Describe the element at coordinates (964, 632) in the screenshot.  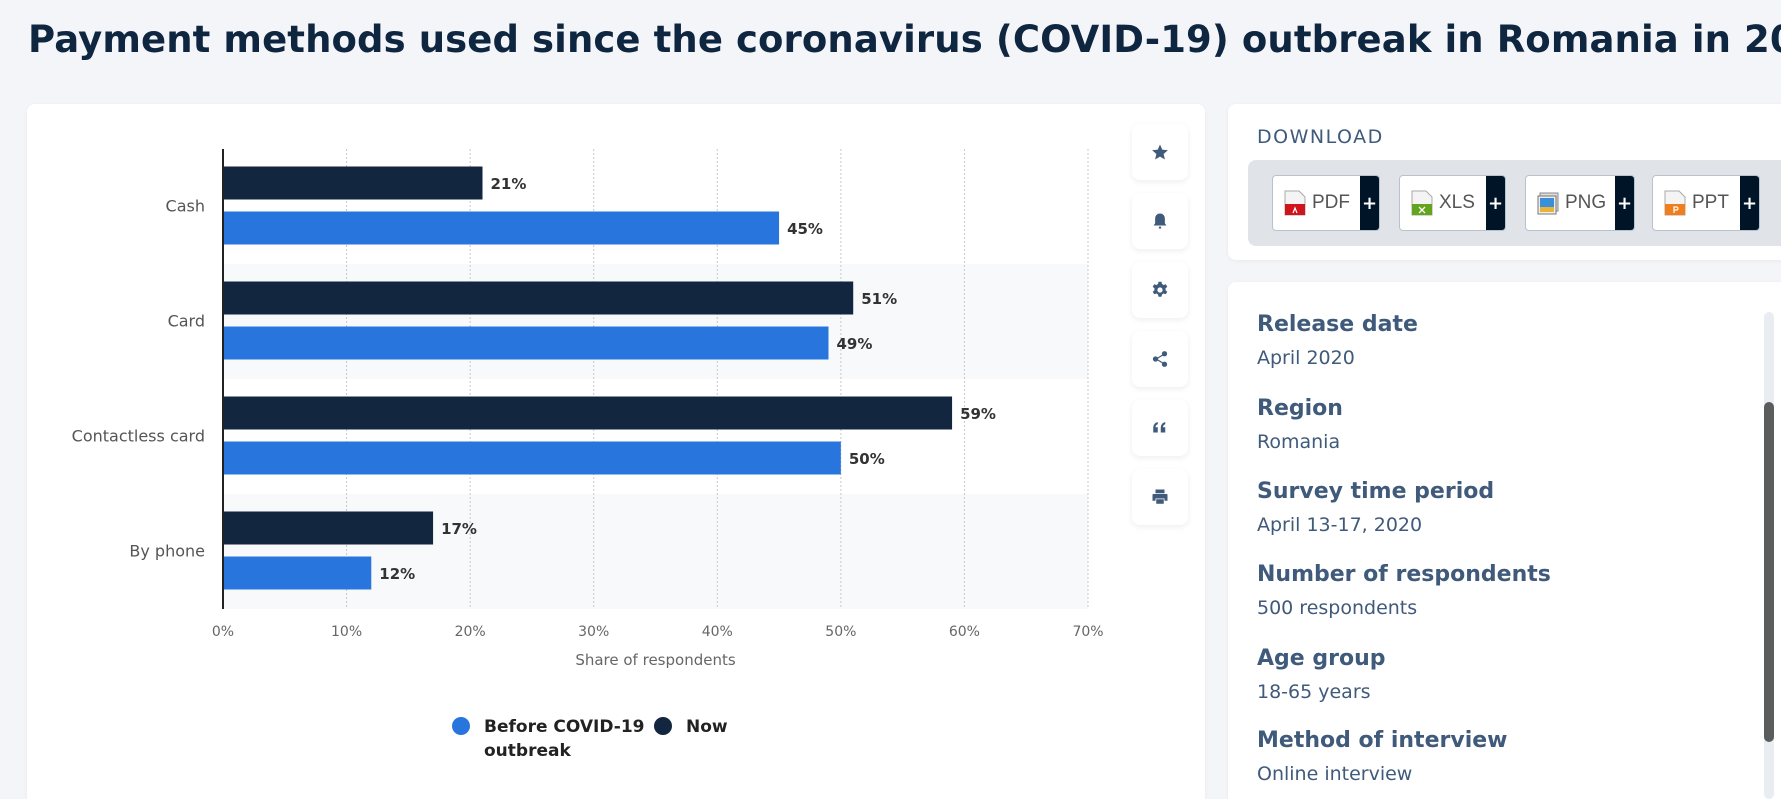
I see `x-tick-label: 60%` at that location.